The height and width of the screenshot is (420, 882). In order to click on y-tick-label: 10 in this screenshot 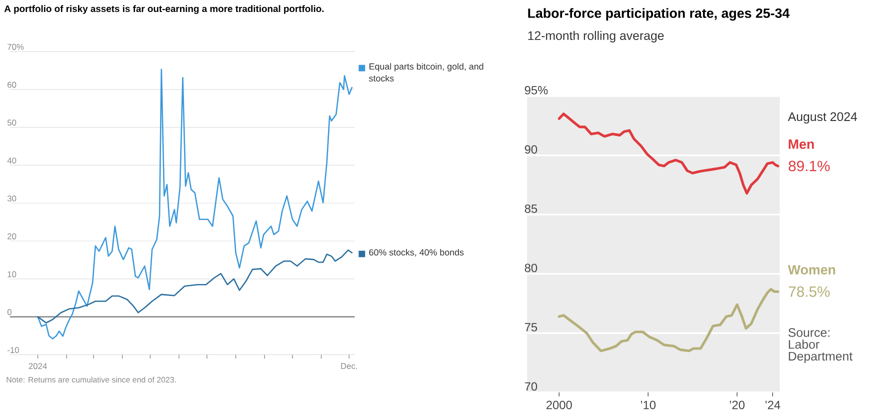, I will do `click(12, 274)`.